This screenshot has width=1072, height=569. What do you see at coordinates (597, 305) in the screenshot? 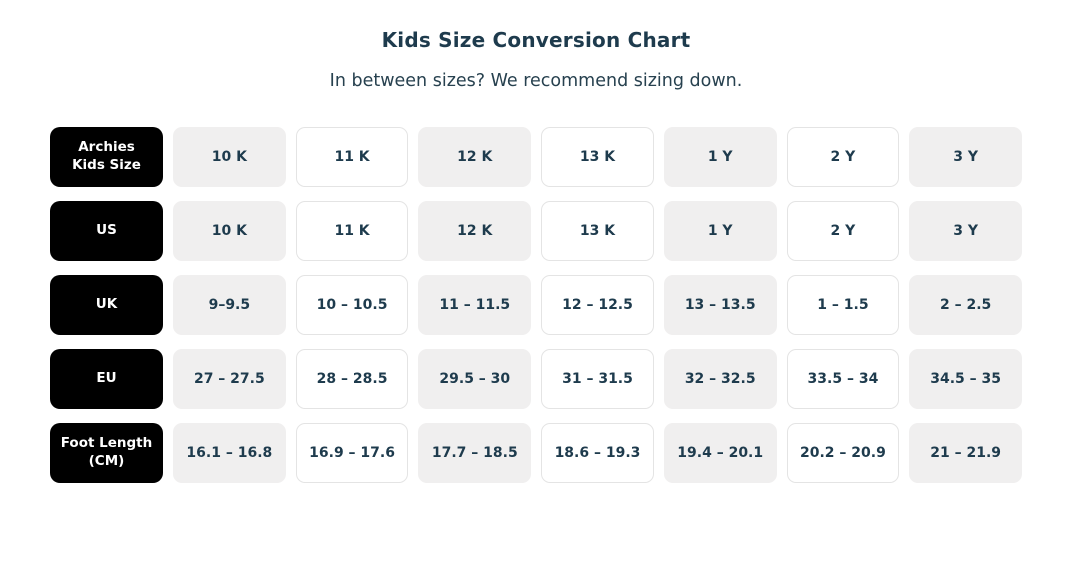
I see `value-cell: 12 – 12.5` at bounding box center [597, 305].